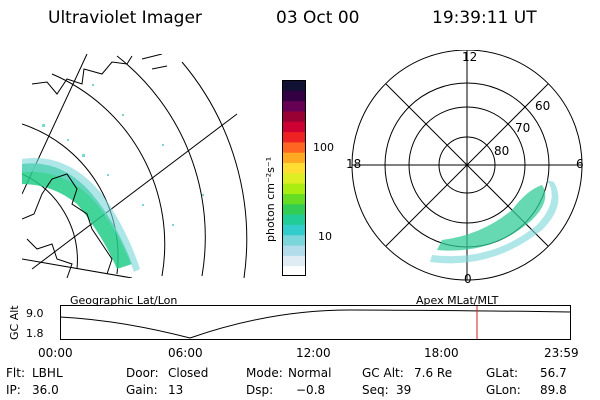  I want to click on door-label: Door:, so click(142, 373).